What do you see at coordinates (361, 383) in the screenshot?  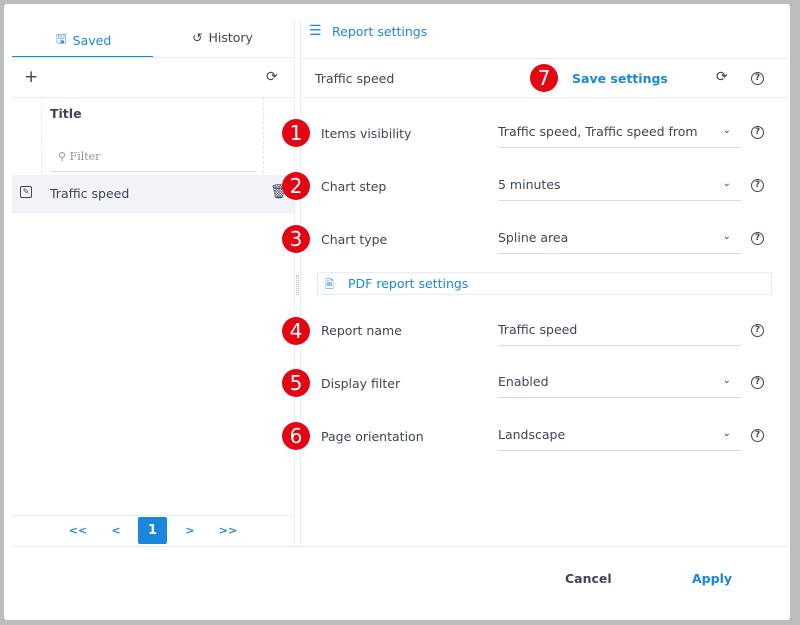 I see `display-filter-label: Display filter` at bounding box center [361, 383].